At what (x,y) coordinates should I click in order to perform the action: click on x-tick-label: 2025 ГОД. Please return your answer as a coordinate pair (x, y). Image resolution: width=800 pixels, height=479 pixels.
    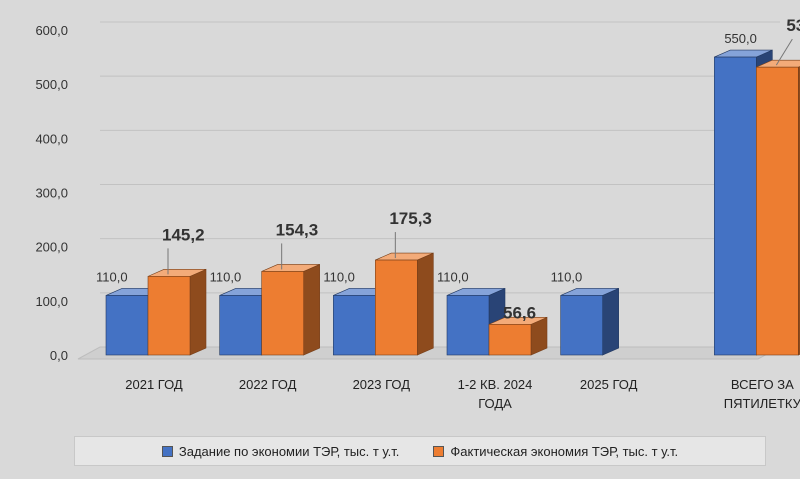
    Looking at the image, I should click on (609, 384).